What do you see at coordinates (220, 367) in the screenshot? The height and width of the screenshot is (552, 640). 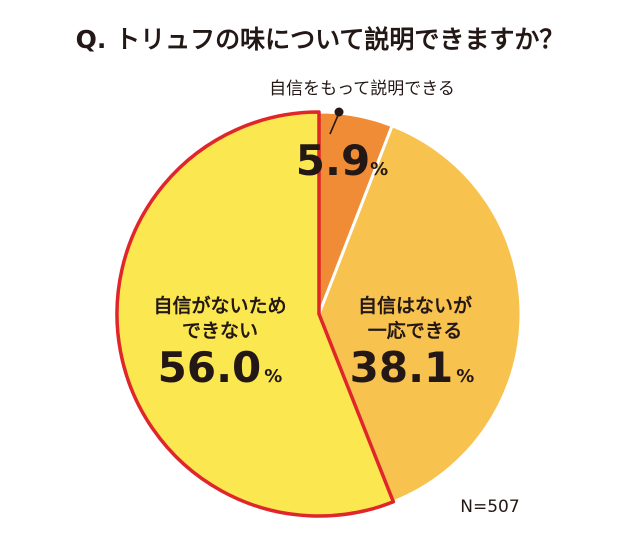 I see `slice-value-cannot: 56.0%` at bounding box center [220, 367].